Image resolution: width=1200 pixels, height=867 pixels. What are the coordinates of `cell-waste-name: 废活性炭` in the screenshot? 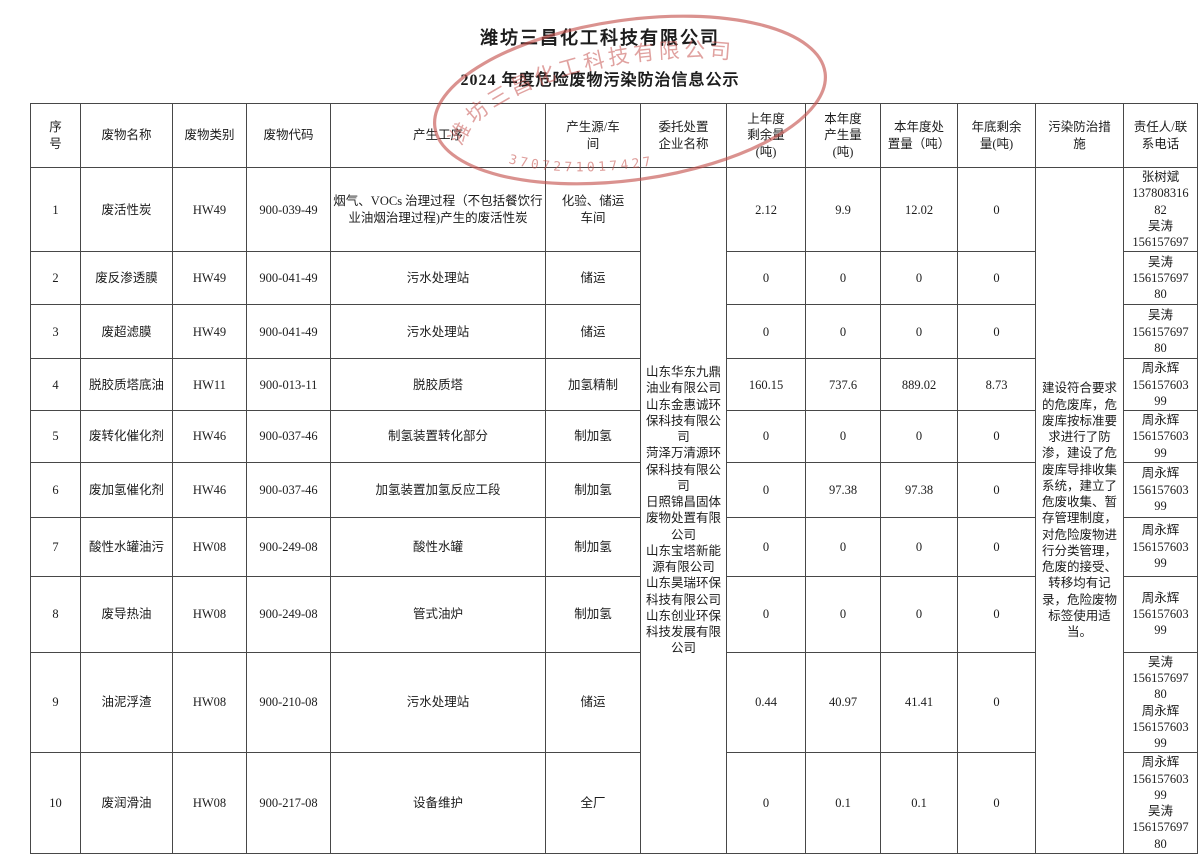 It's located at (126, 209).